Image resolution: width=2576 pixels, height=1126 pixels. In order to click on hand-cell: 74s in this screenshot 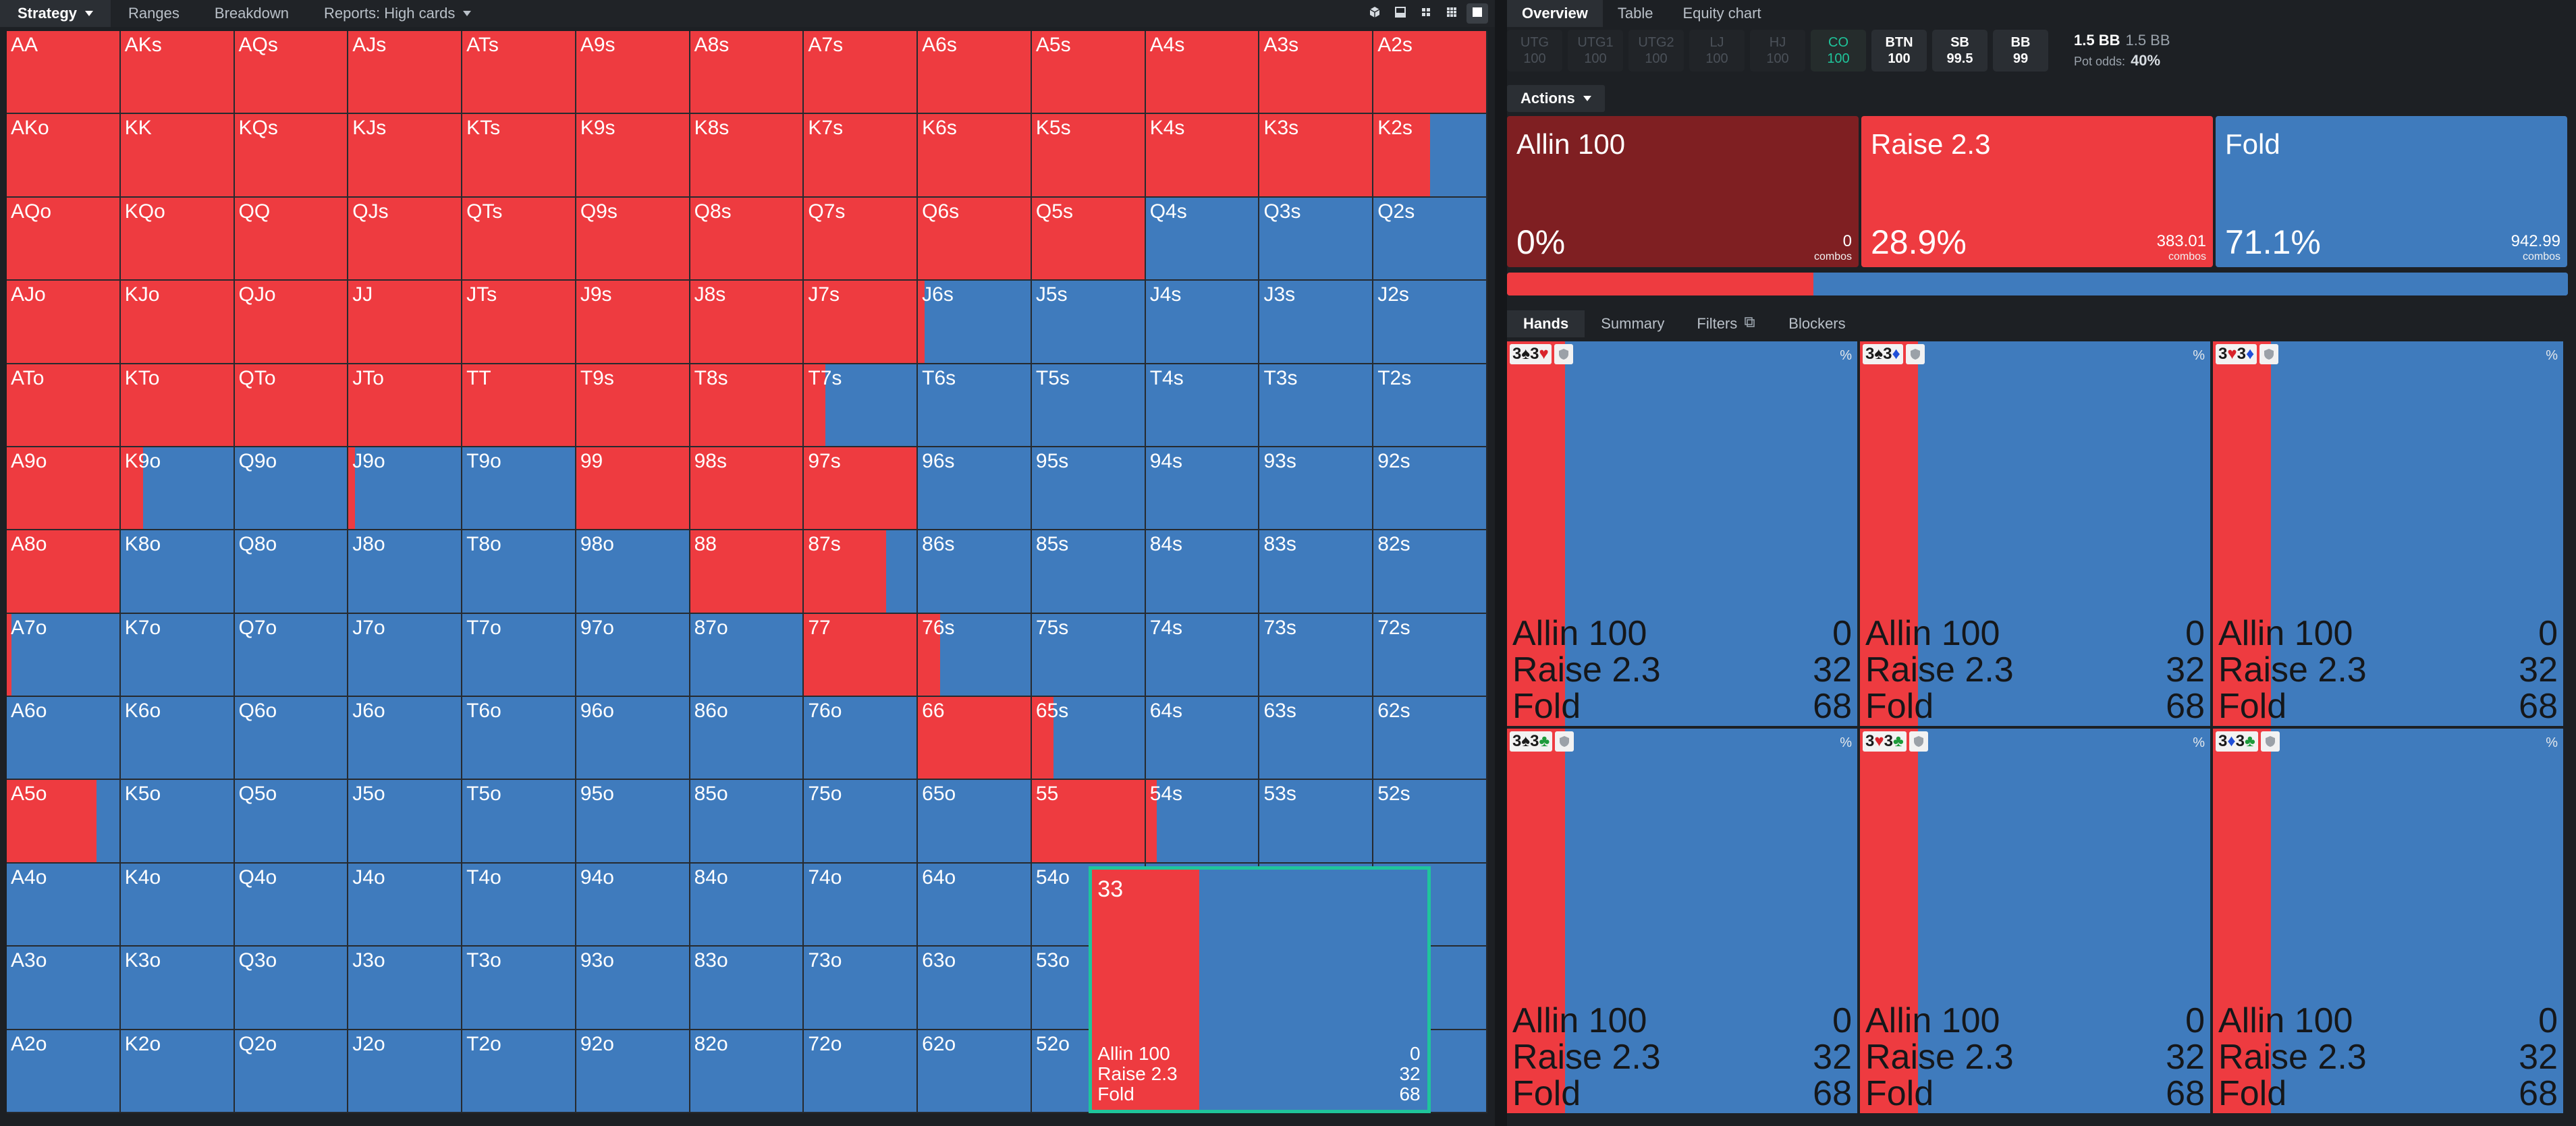, I will do `click(1202, 655)`.